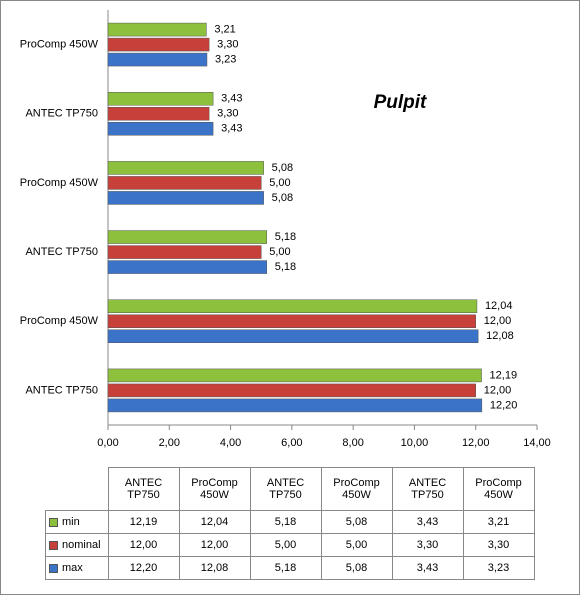 The width and height of the screenshot is (580, 595). Describe the element at coordinates (214, 522) in the screenshot. I see `table-cell: 12,04` at that location.